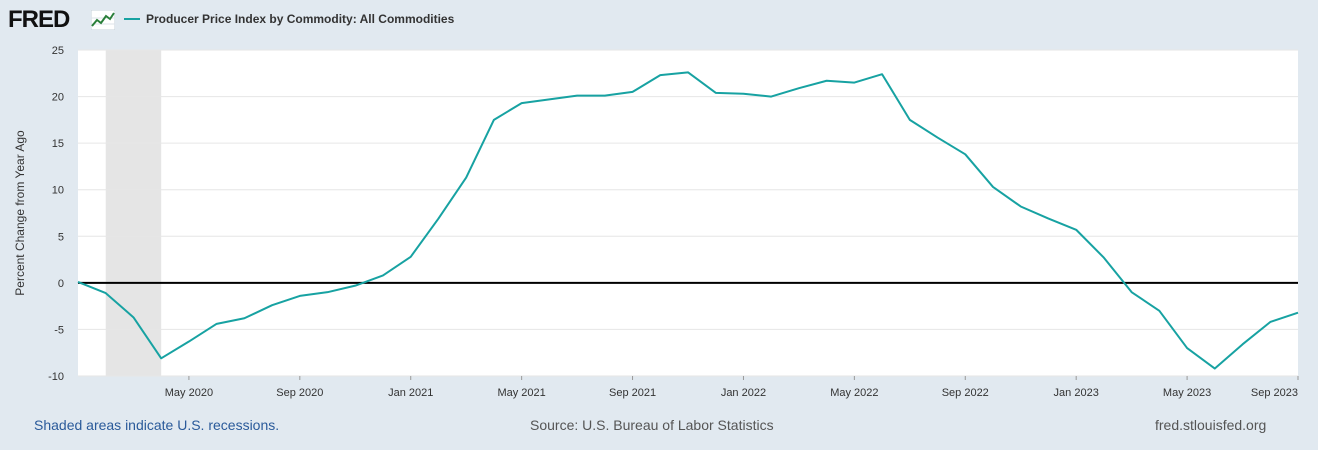 This screenshot has width=1318, height=450. What do you see at coordinates (521, 393) in the screenshot?
I see `x-tick-label: May 2021` at bounding box center [521, 393].